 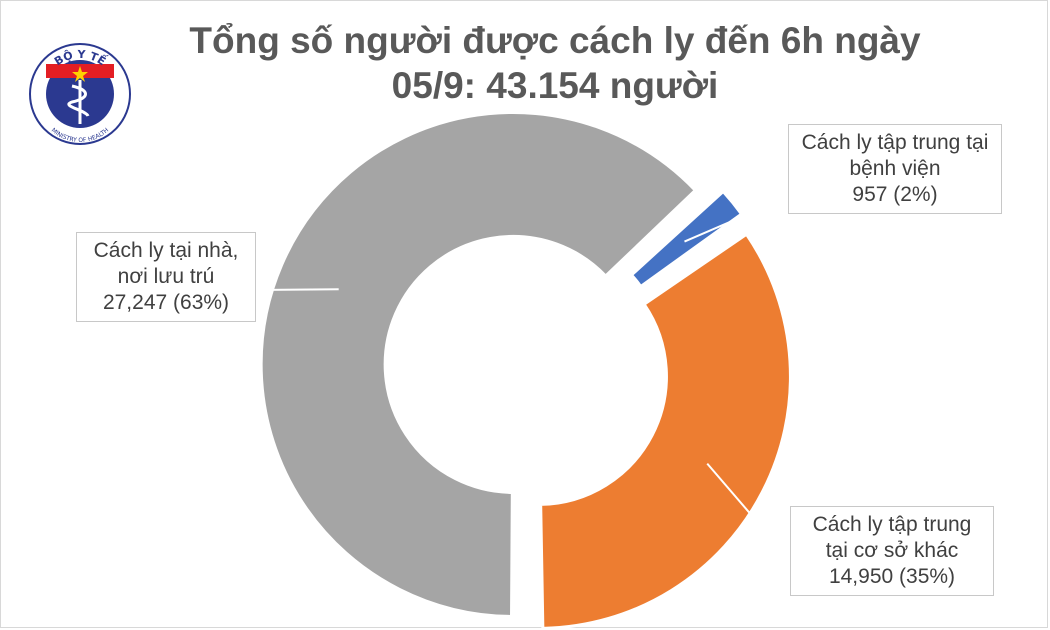 What do you see at coordinates (555, 40) in the screenshot?
I see `chart-title-line-1: Tổng số người được cách ly đến 6h ngày` at bounding box center [555, 40].